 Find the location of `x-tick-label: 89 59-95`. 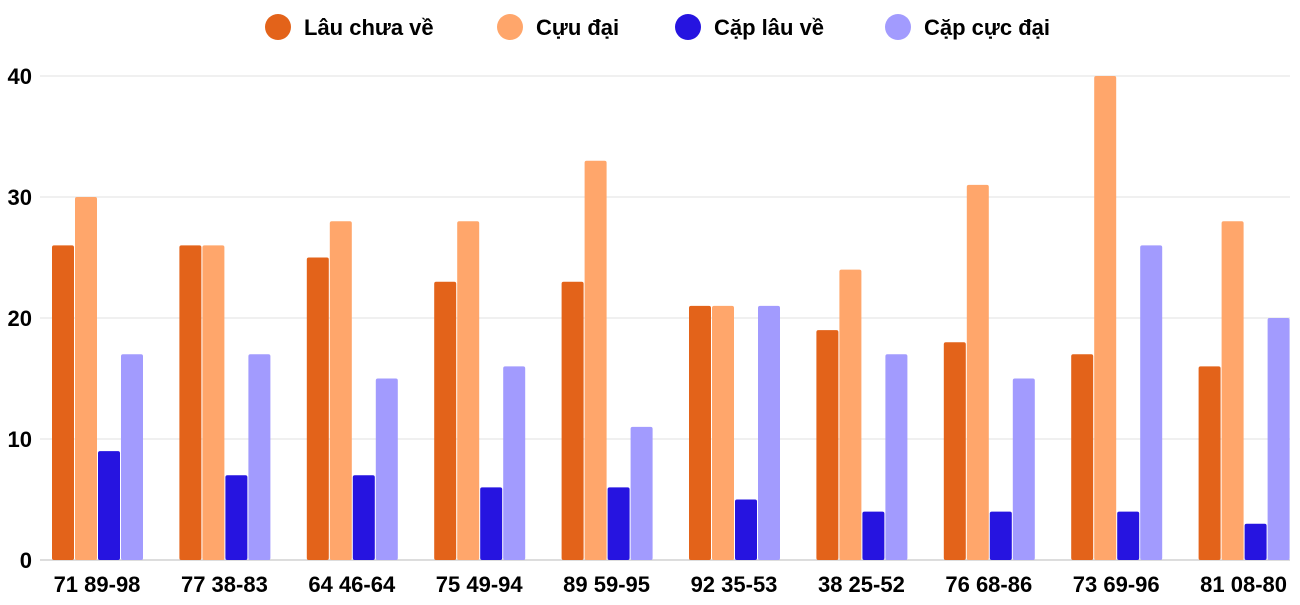

x-tick-label: 89 59-95 is located at coordinates (606, 584).